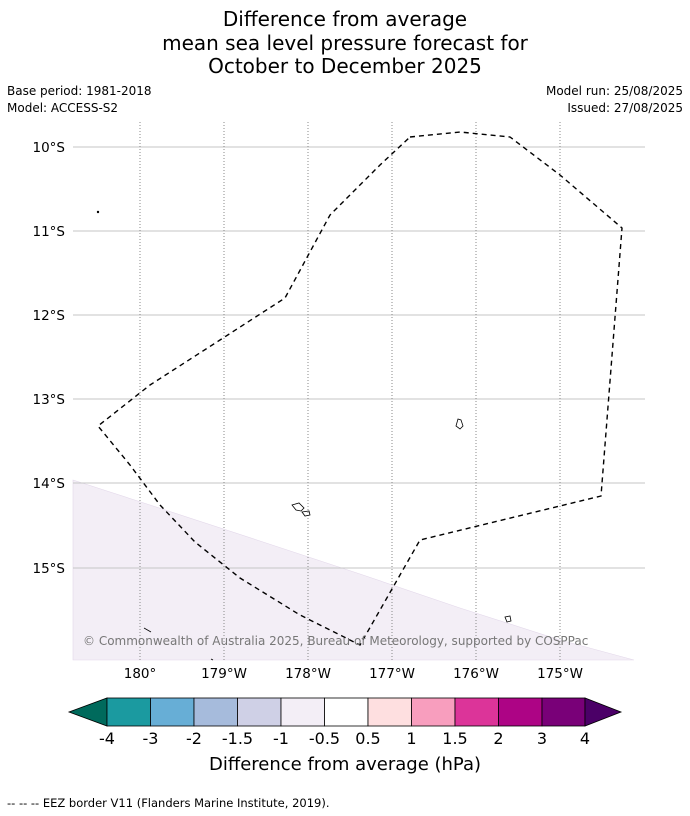  I want to click on cbar-tick-3: -2, so click(194, 738).